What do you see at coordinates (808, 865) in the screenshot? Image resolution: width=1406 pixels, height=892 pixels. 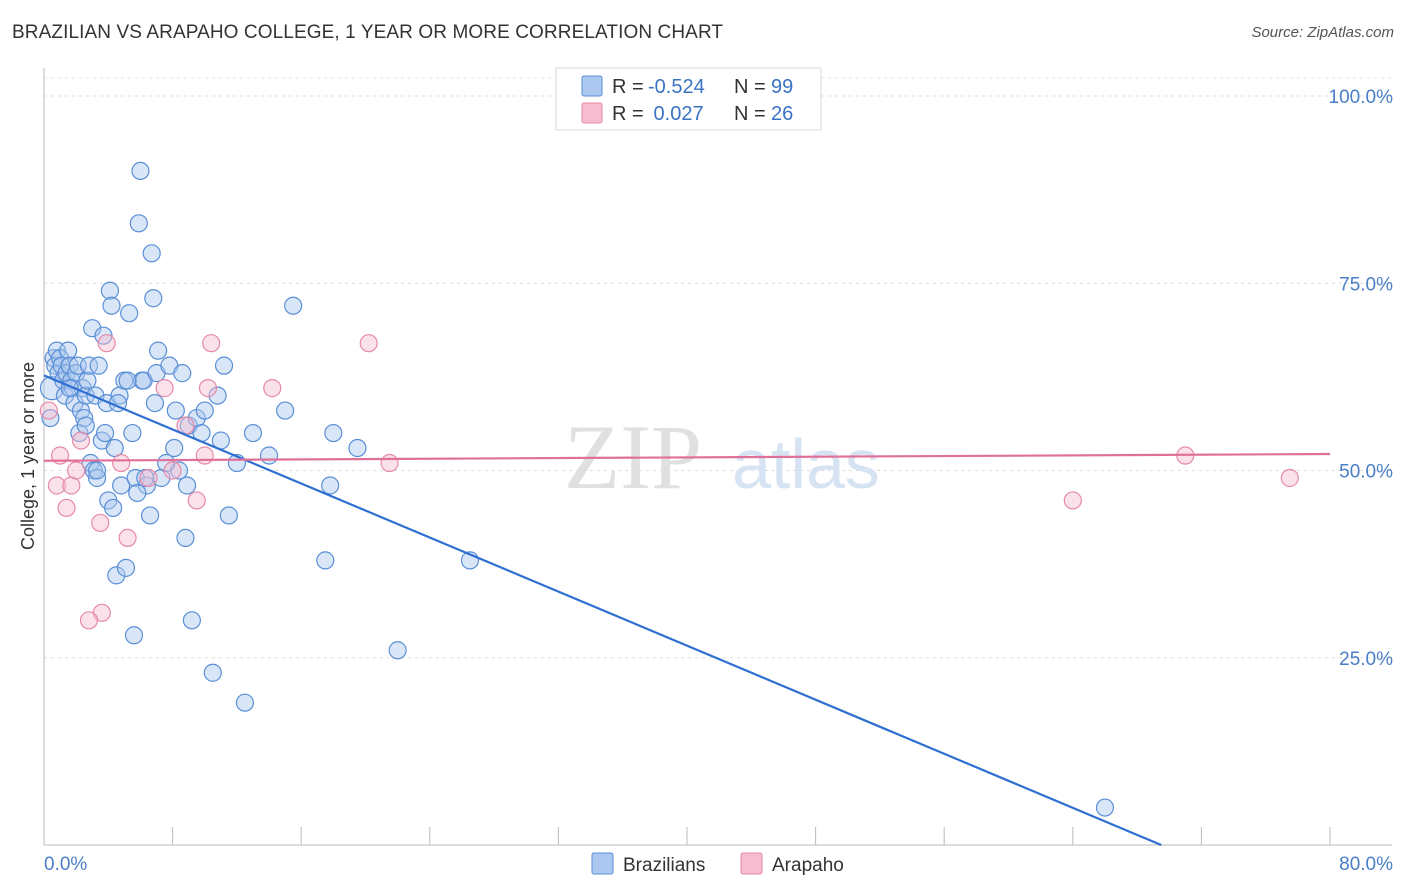 I see `bottom-legend-label-arapaho: Arapaho` at bounding box center [808, 865].